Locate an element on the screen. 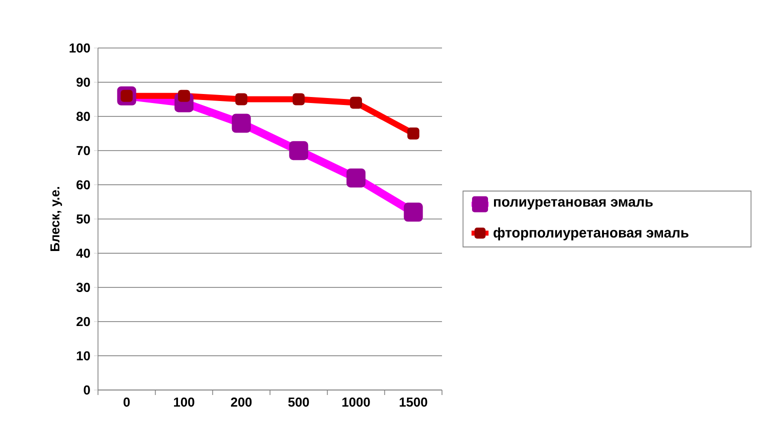  y-tick-label: 40 is located at coordinates (83, 253).